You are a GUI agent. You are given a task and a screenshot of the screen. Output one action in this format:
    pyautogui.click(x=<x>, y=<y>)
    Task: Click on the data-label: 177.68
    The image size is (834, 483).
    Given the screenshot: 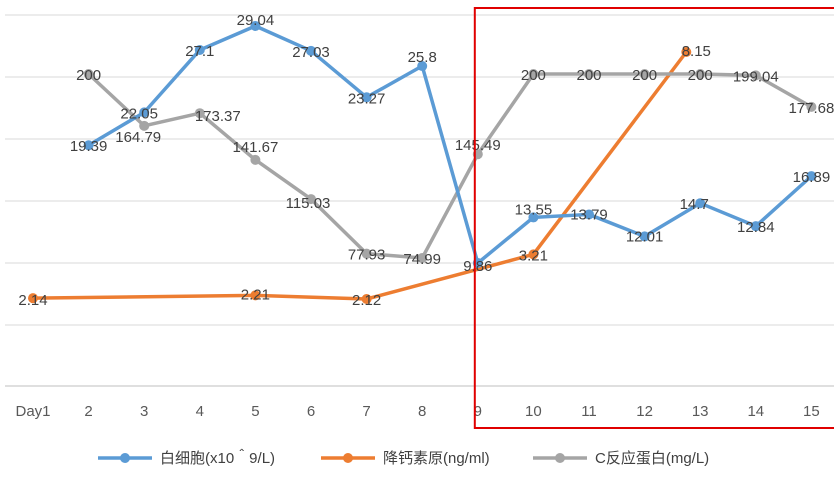 What is the action you would take?
    pyautogui.click(x=811, y=108)
    